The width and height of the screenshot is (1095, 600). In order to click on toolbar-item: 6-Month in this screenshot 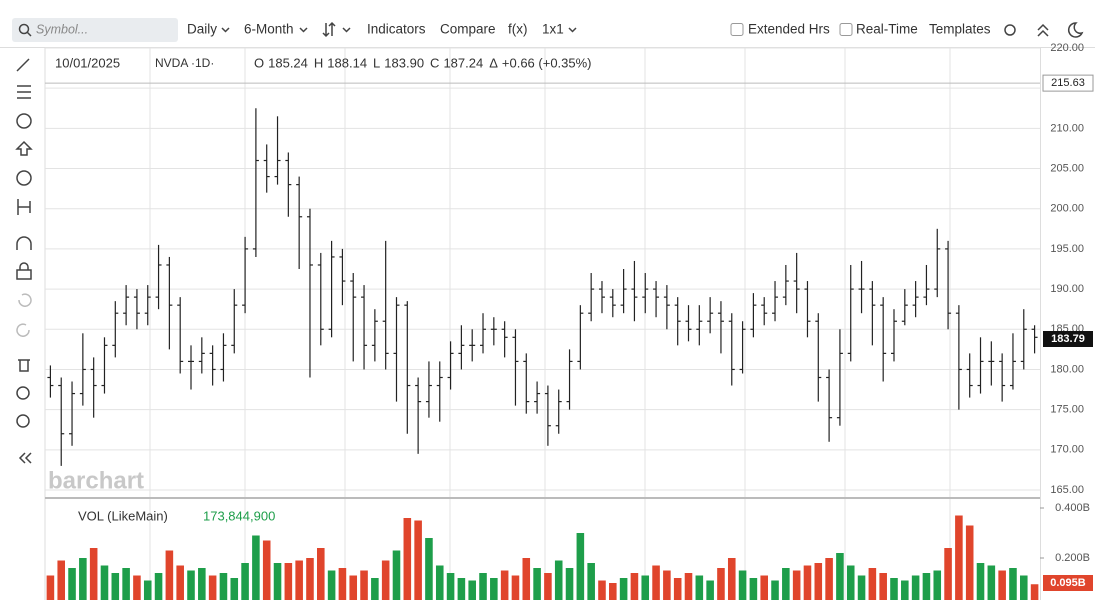, I will do `click(269, 29)`.